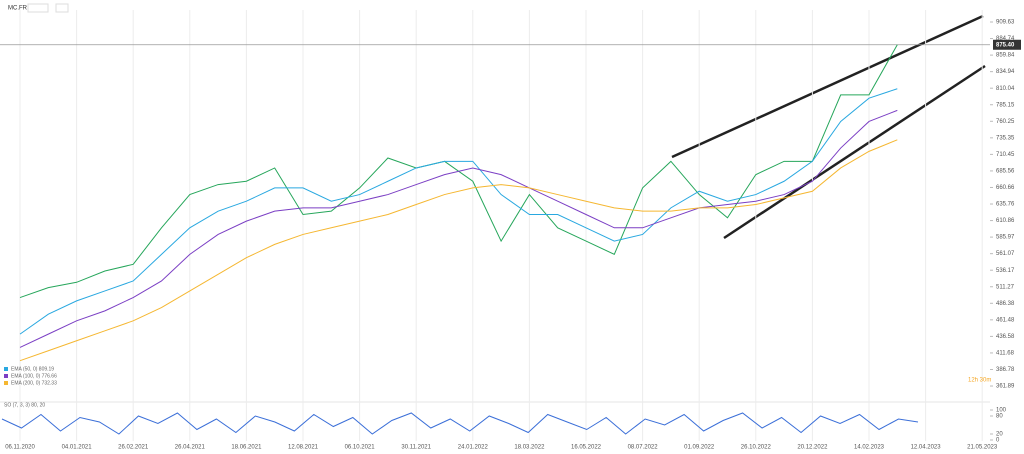 This screenshot has width=1024, height=454. I want to click on last-price-box, so click(1007, 44).